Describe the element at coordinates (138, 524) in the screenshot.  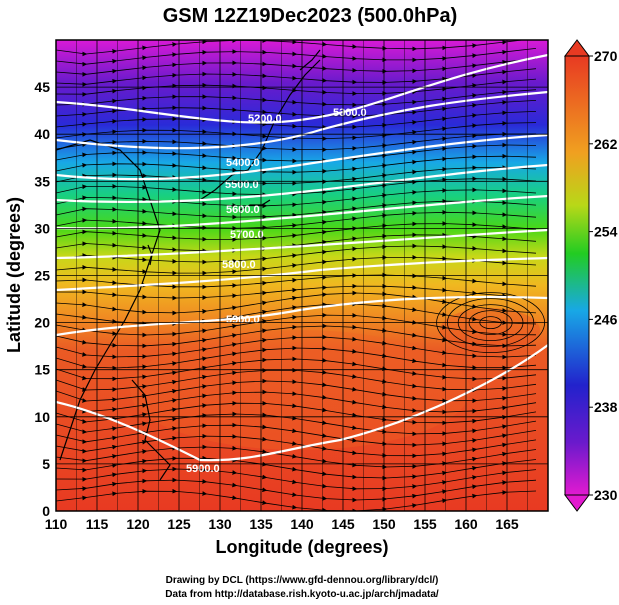
I see `x-tick-label: 120` at that location.